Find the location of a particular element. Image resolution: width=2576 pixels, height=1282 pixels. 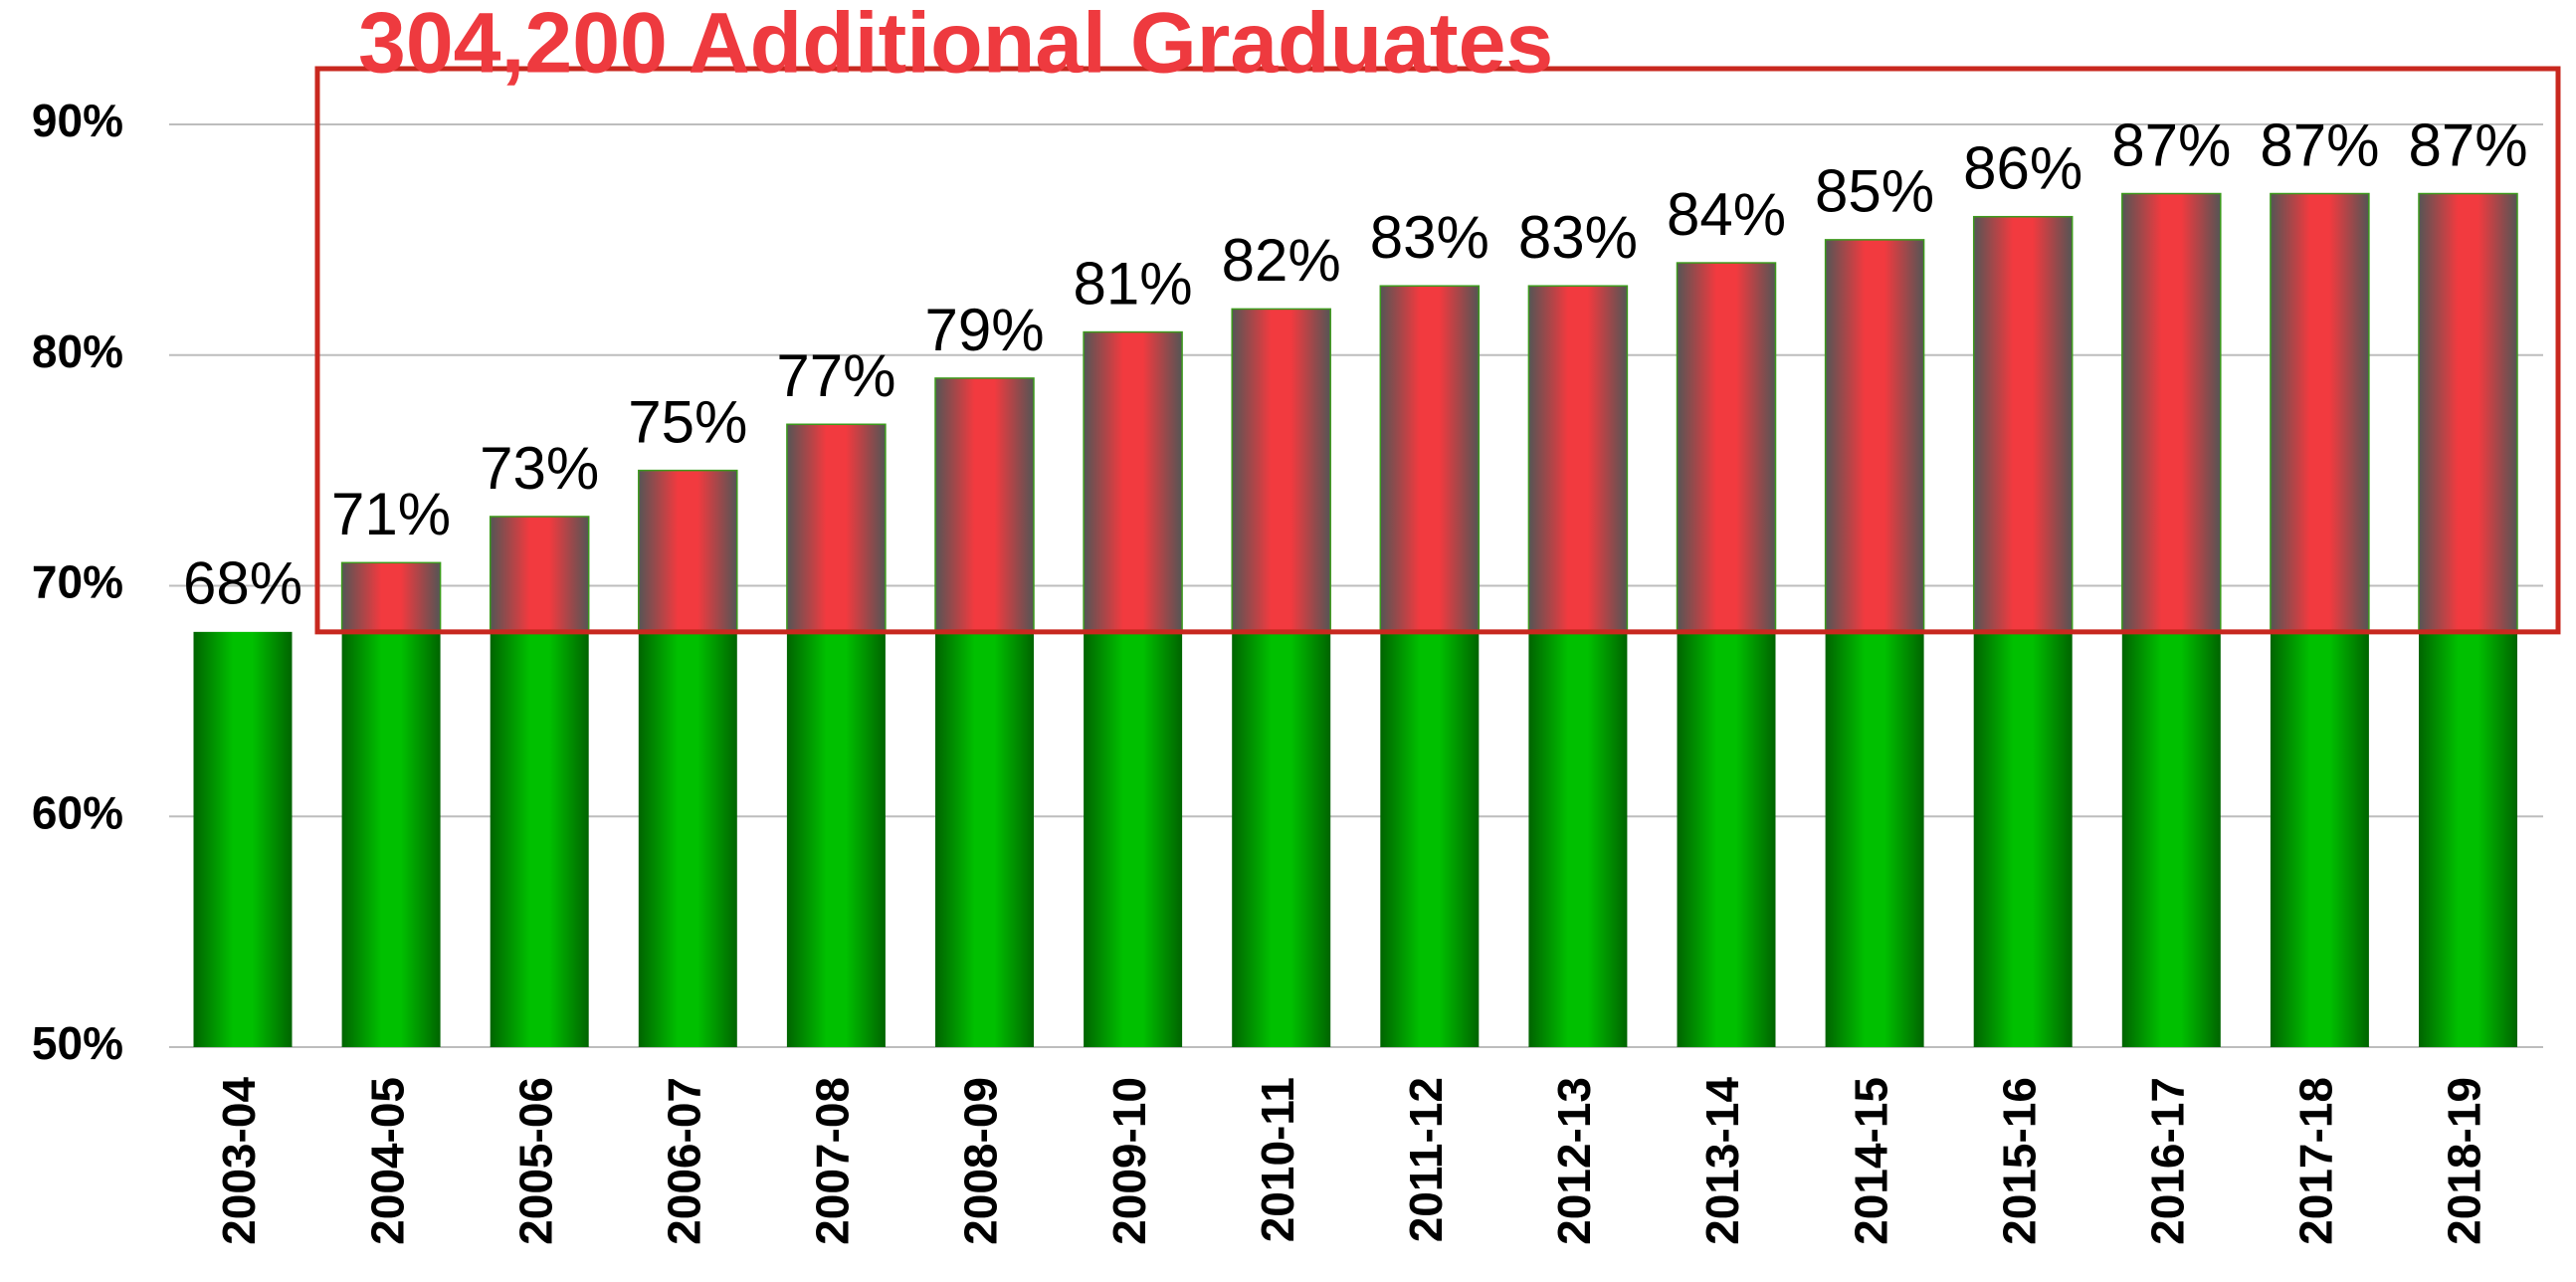

x-tick-label: 2011-12 is located at coordinates (1426, 1159).